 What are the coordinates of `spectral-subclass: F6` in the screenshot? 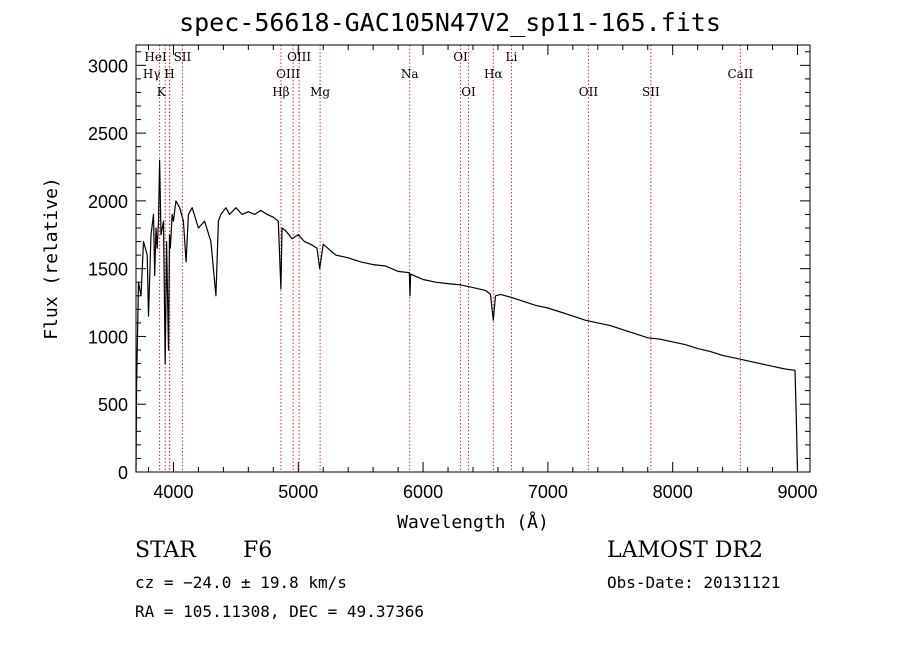 It's located at (258, 550).